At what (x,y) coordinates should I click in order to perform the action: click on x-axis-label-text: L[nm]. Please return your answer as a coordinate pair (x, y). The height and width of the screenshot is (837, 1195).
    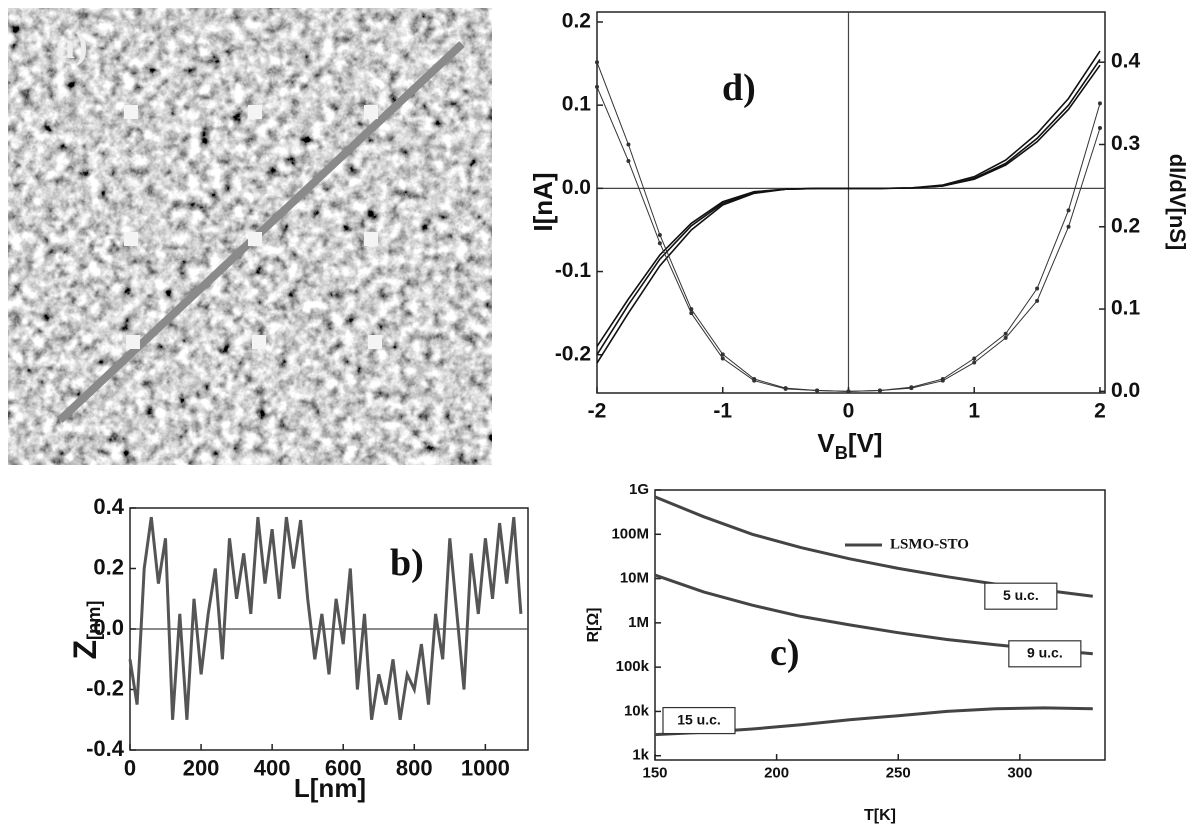
    Looking at the image, I should click on (330, 788).